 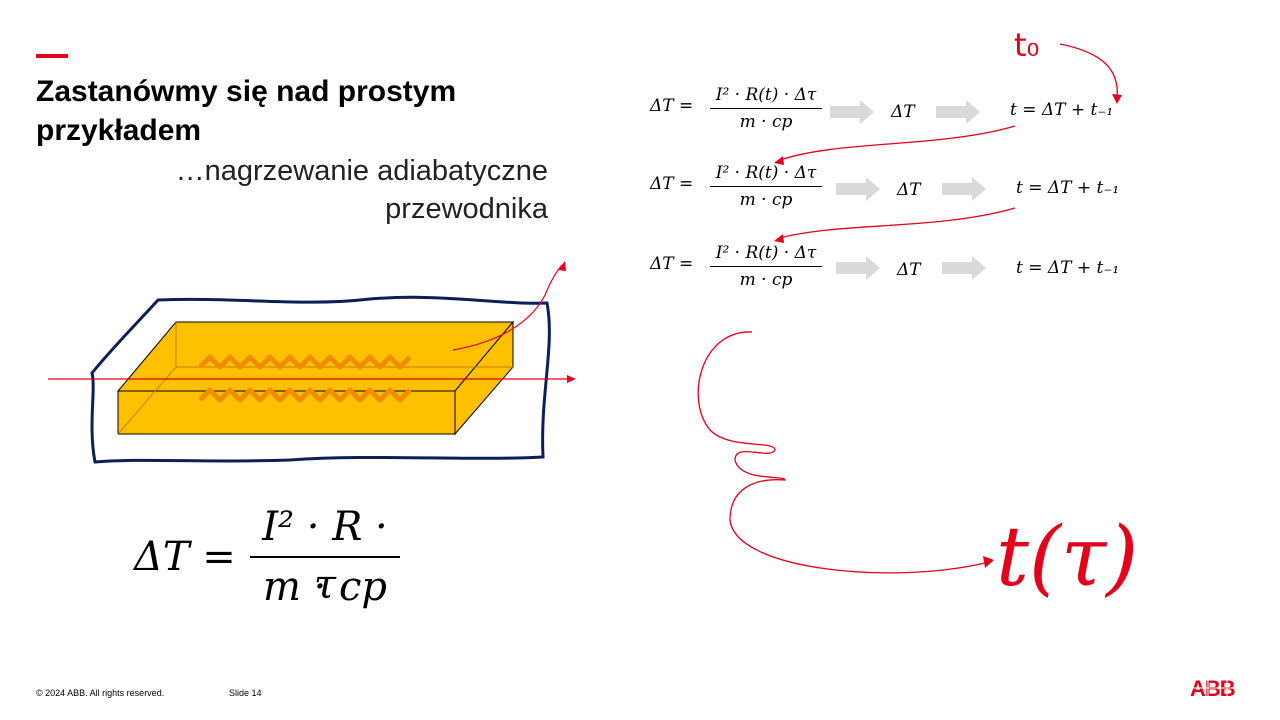 I want to click on footer-copyright: © 2024 ABB. All rights reserved., so click(x=100, y=693).